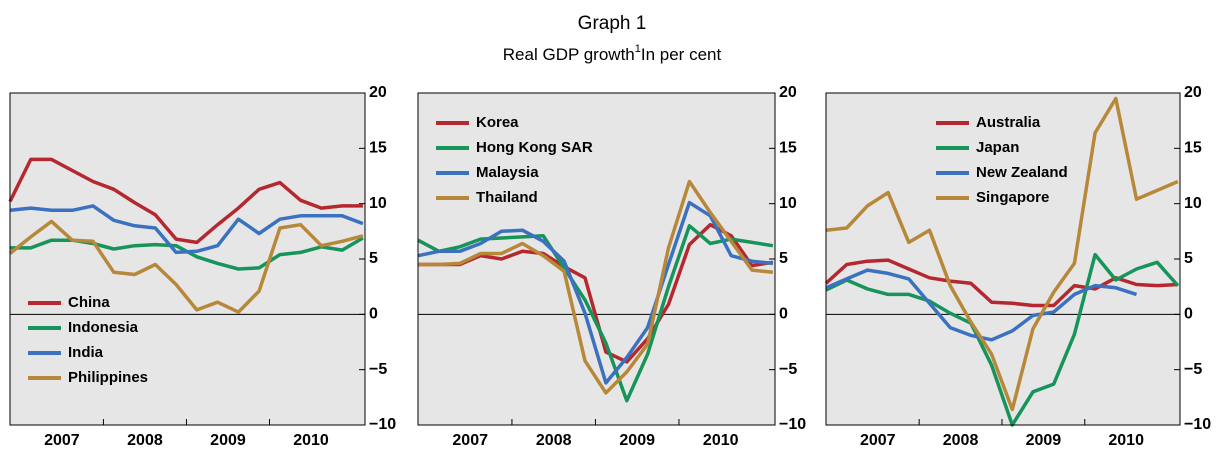  I want to click on legend-label: New Zealand, so click(1022, 172).